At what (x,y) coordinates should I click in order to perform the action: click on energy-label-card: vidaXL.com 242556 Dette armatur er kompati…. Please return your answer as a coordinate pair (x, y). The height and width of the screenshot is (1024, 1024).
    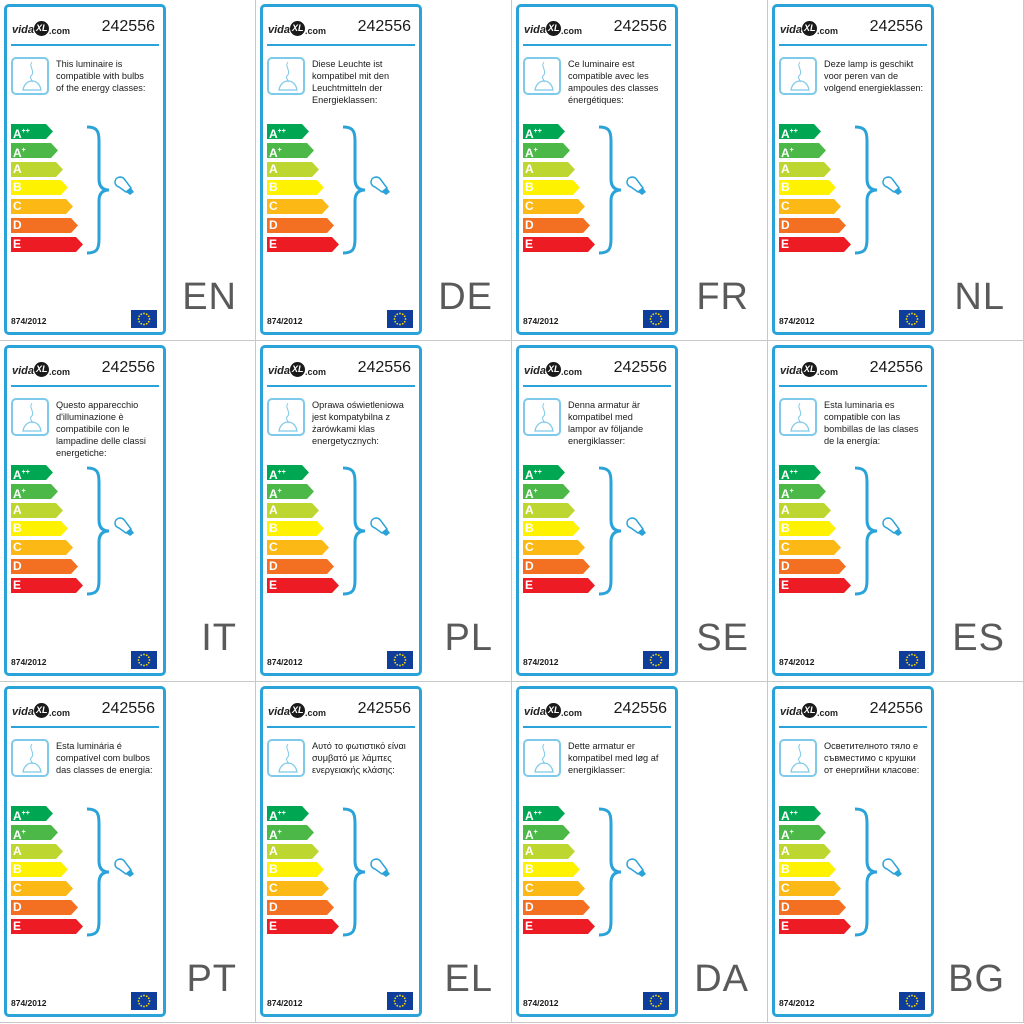
    Looking at the image, I should click on (597, 851).